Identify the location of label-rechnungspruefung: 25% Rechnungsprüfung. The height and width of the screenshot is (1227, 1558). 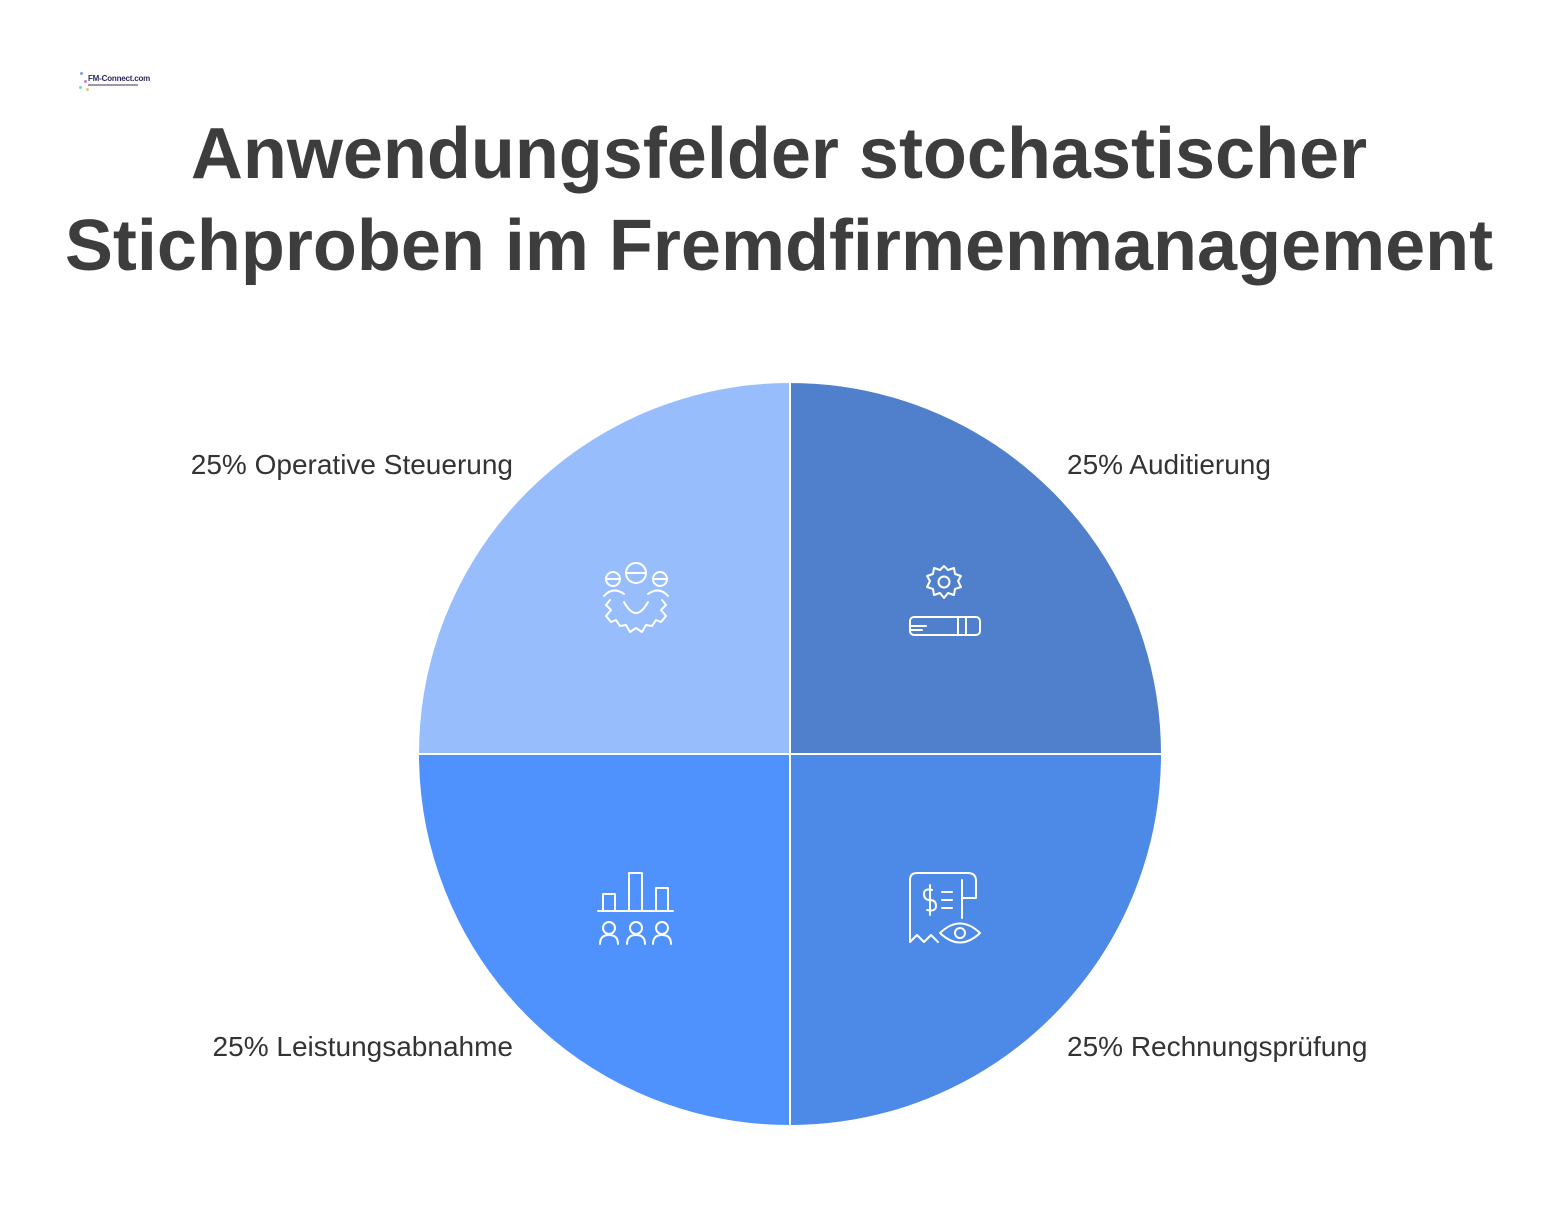
(1217, 1046).